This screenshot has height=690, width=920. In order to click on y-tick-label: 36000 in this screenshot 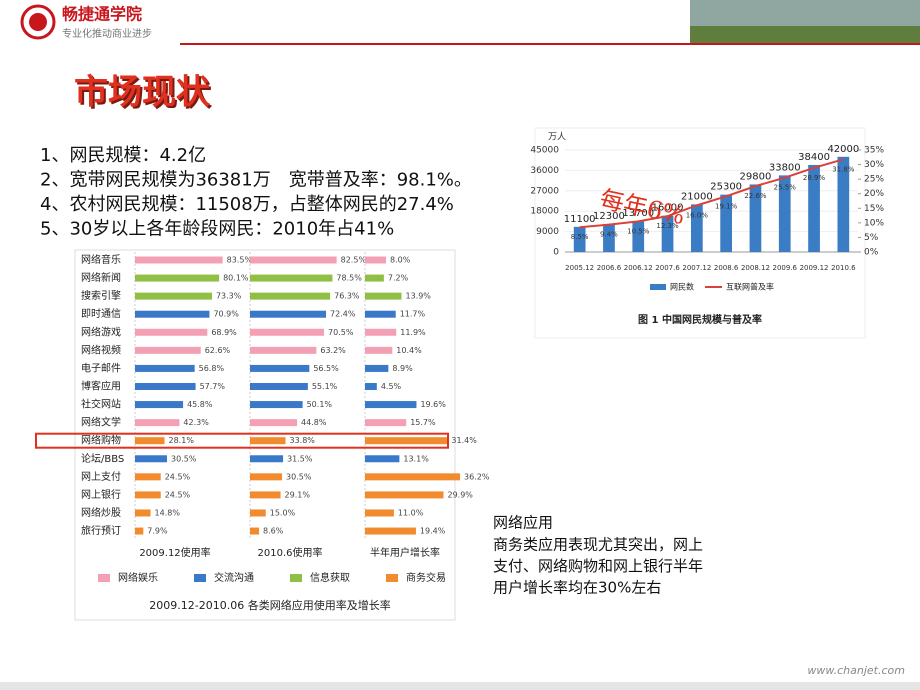, I will do `click(544, 171)`.